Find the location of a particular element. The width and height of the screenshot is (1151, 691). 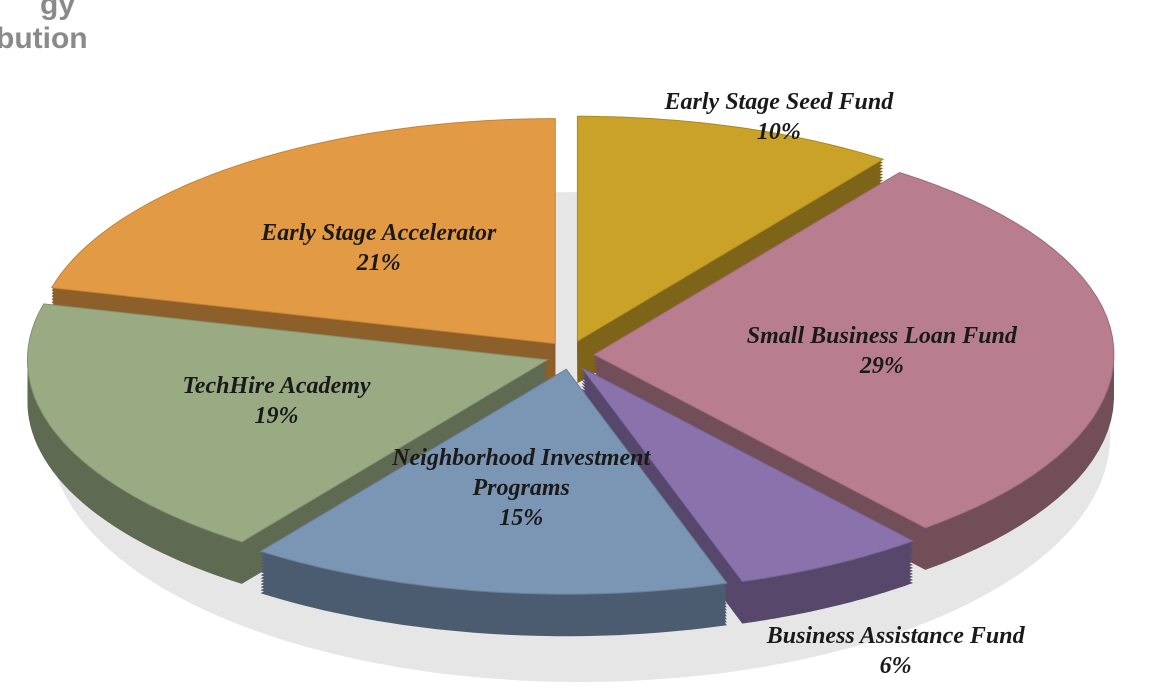

slice-label: TechHire Academy is located at coordinates (276, 385).